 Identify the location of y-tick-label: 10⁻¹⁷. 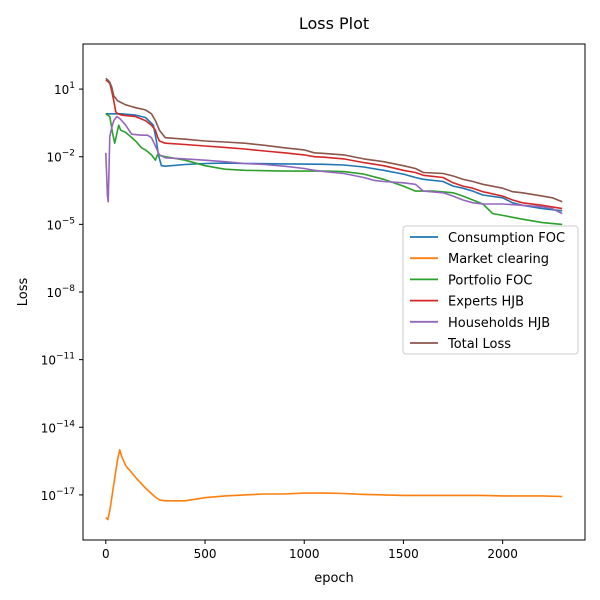
(58, 495).